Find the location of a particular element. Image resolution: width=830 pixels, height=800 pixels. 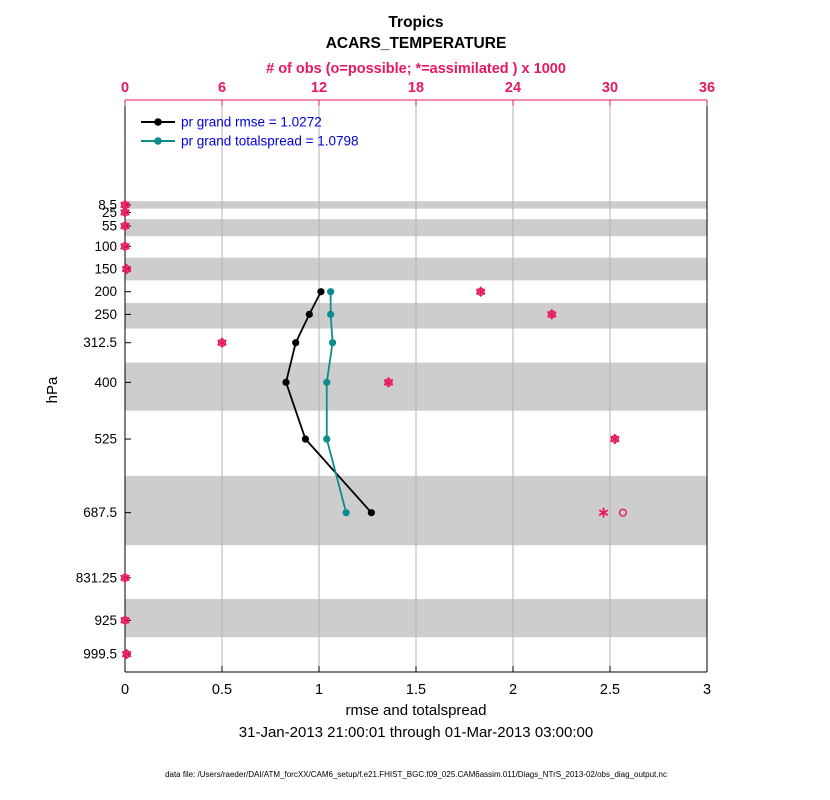

y-tick-label: 25 is located at coordinates (109, 212).